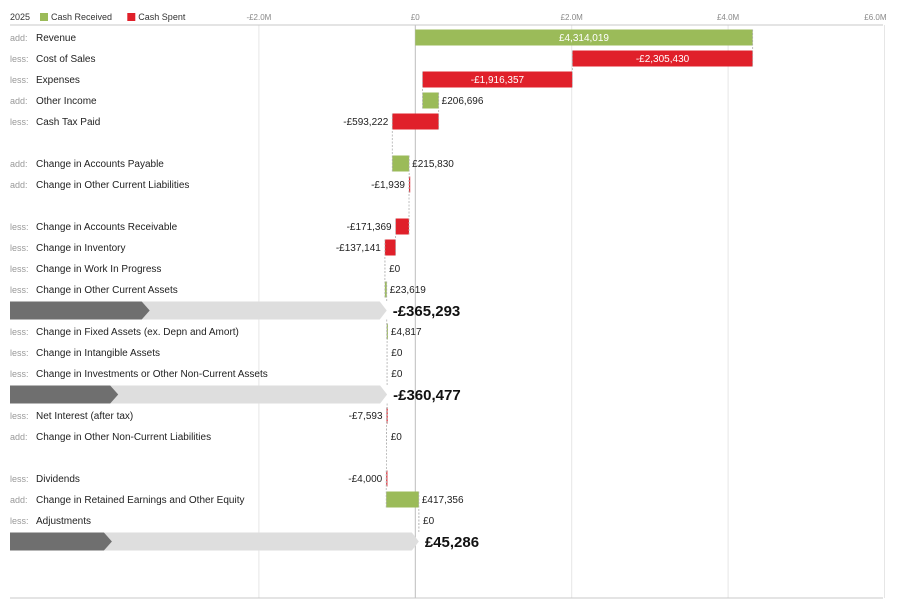  Describe the element at coordinates (66, 101) in the screenshot. I see `row-label: Other Income` at that location.